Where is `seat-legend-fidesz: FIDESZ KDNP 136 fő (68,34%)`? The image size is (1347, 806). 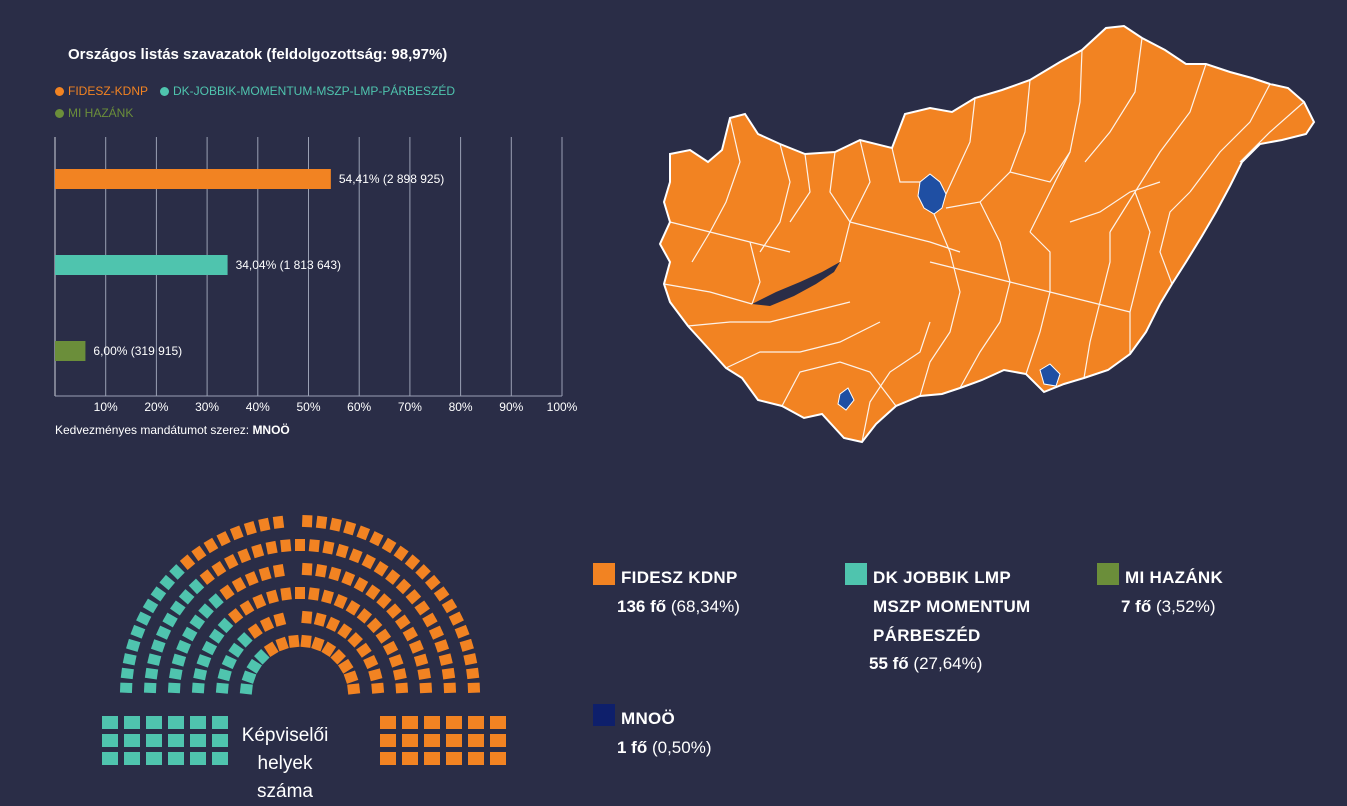
seat-legend-fidesz: FIDESZ KDNP 136 fő (68,34%) is located at coordinates (703, 593).